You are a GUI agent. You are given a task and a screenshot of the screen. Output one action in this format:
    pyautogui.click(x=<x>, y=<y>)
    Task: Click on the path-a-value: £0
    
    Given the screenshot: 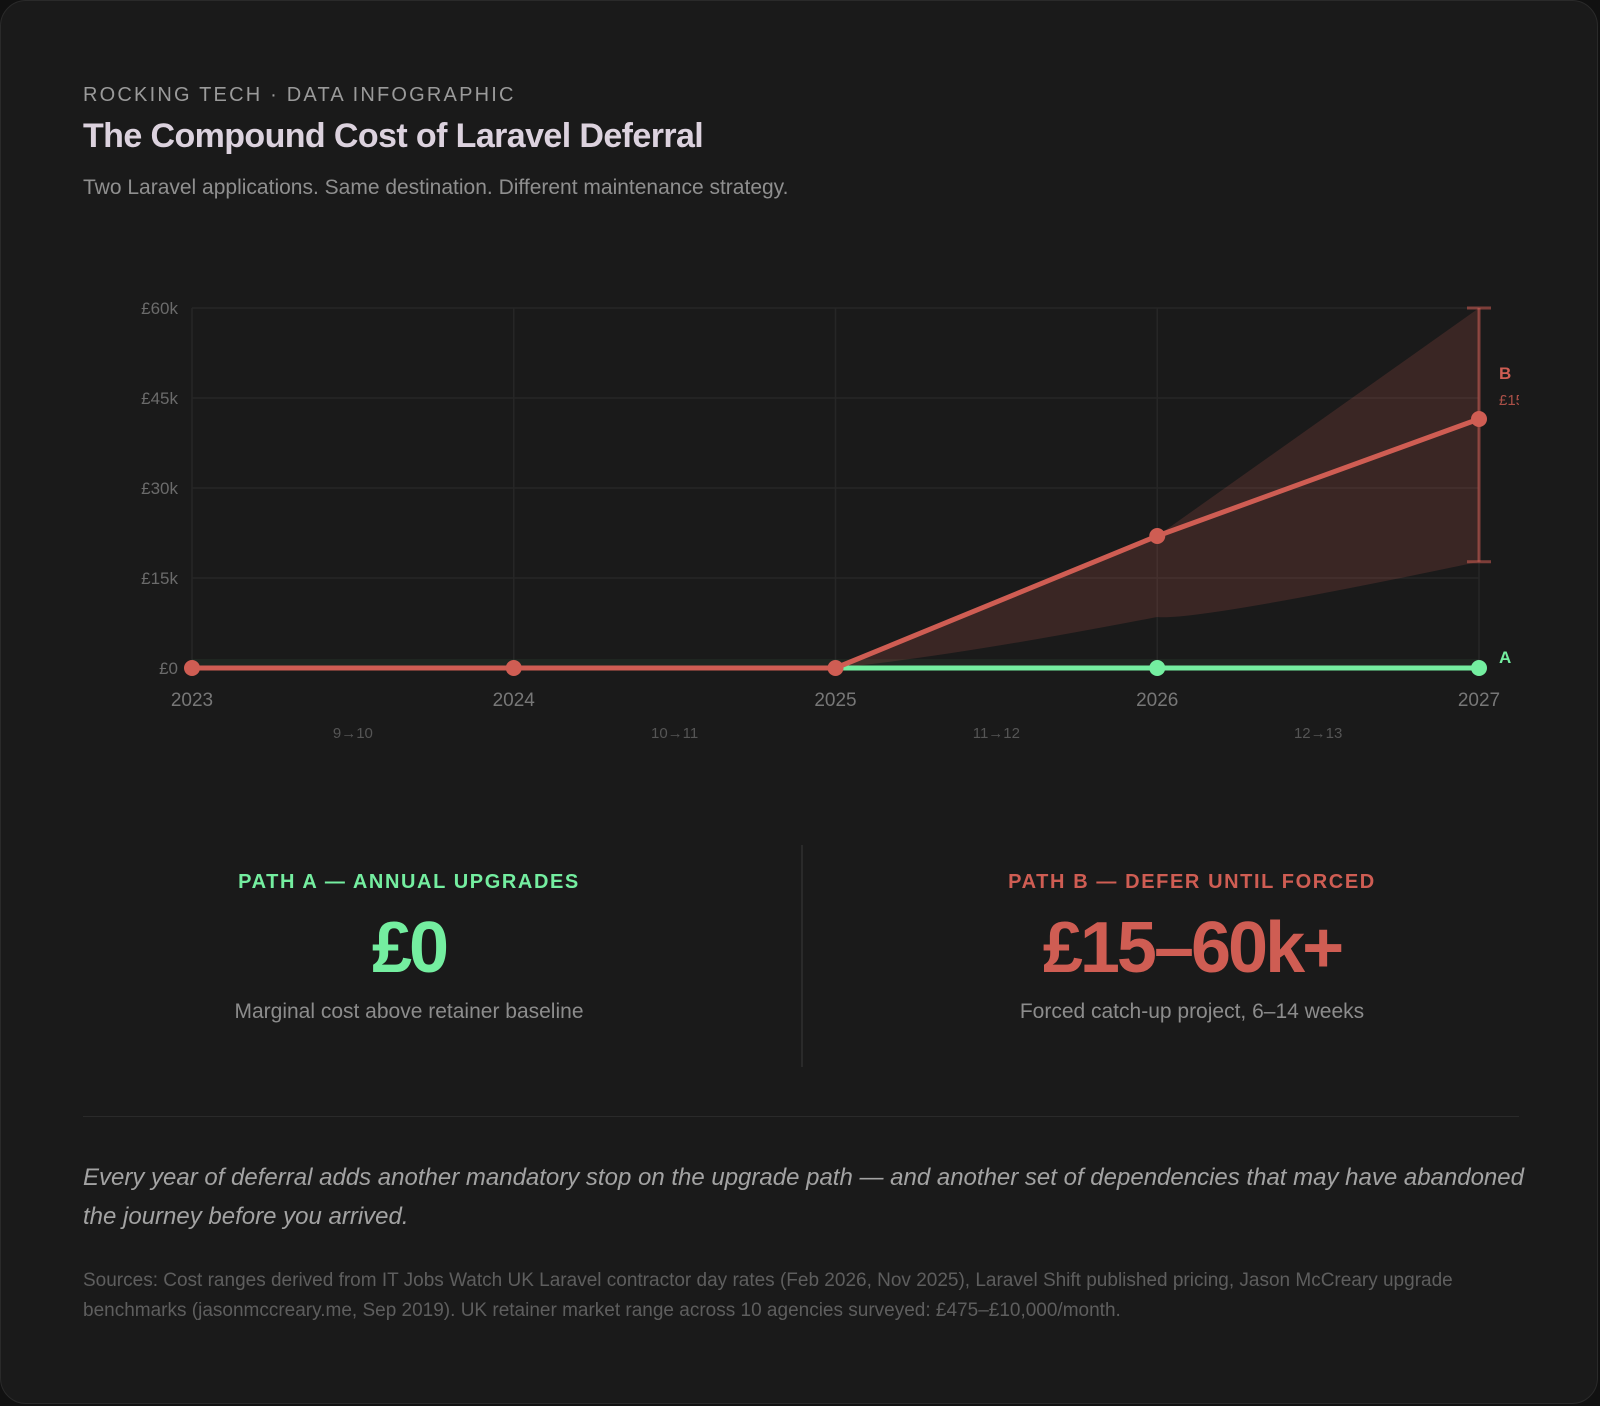 What is the action you would take?
    pyautogui.click(x=410, y=948)
    